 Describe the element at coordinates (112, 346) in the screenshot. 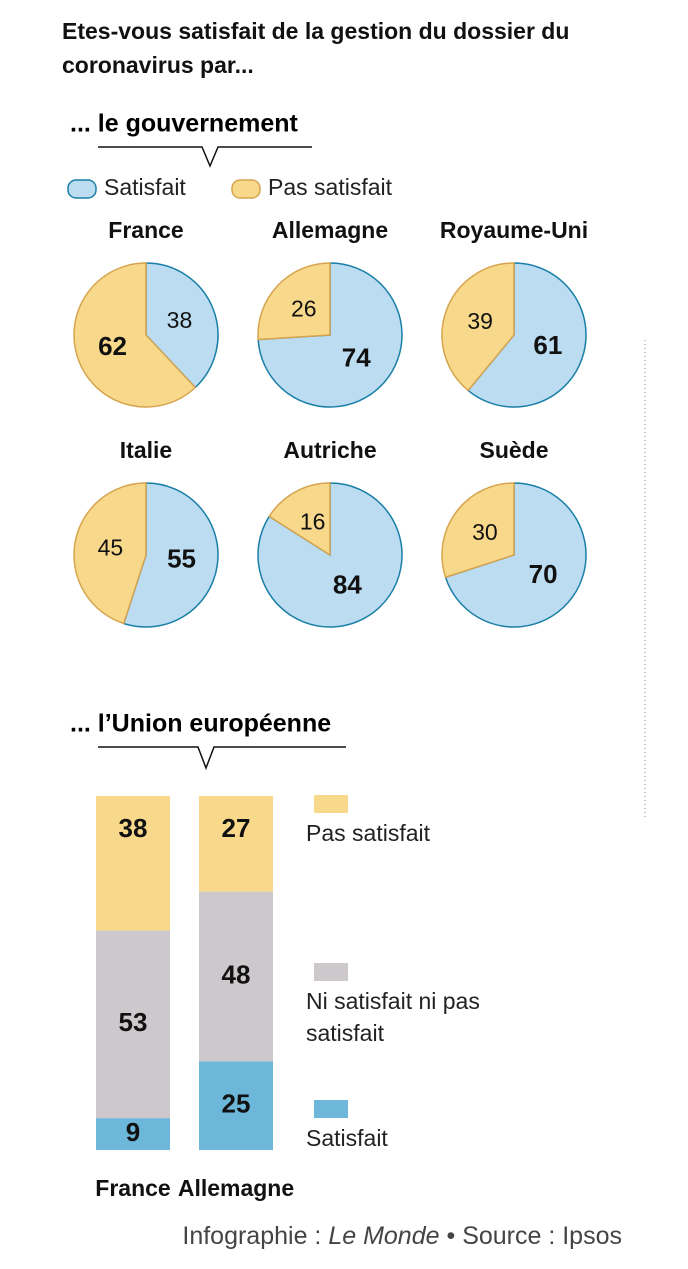

I see `value-label: 62` at that location.